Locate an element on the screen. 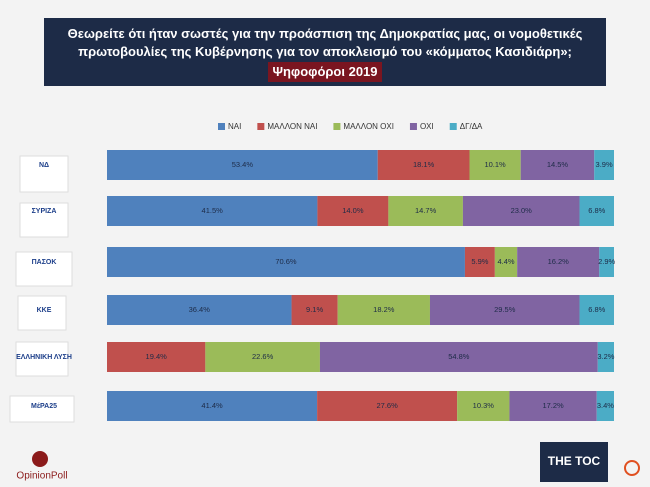 The height and width of the screenshot is (487, 650). value-label: 41.5% is located at coordinates (213, 210).